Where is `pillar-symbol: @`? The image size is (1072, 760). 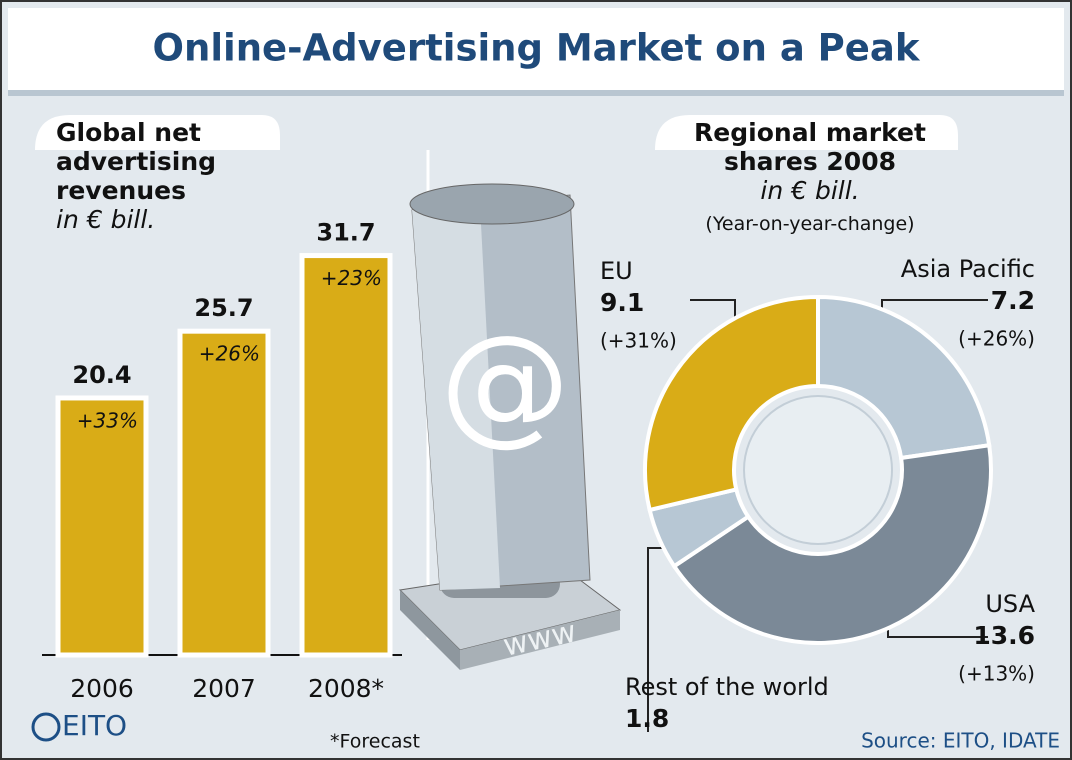
pillar-symbol: @ is located at coordinates (505, 383).